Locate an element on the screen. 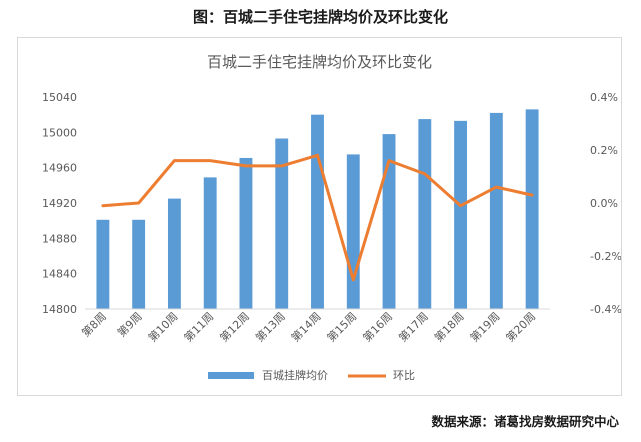  y-axis-left: 14800 14840 14880 14920 14960 15000 15040 is located at coordinates (59, 203).